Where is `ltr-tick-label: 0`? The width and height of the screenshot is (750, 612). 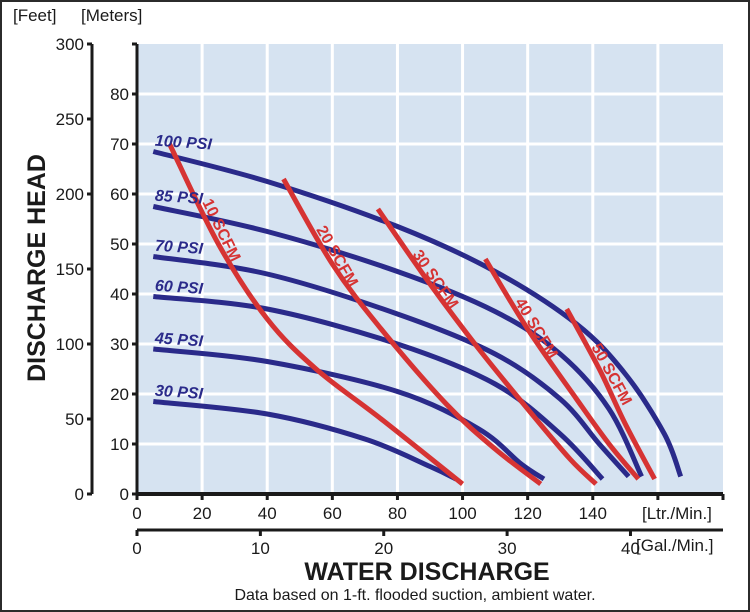 ltr-tick-label: 0 is located at coordinates (136, 513).